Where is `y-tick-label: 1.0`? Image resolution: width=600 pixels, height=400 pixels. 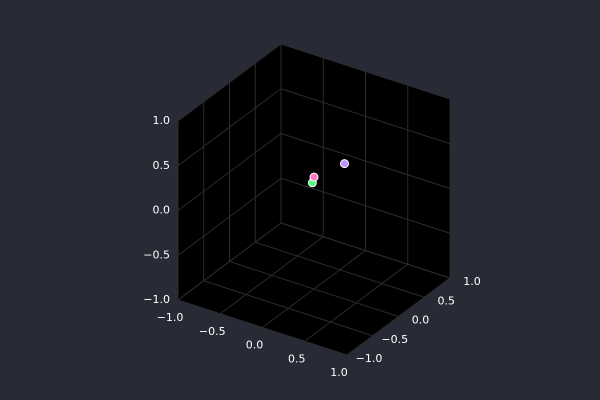 y-tick-label: 1.0 is located at coordinates (472, 281).